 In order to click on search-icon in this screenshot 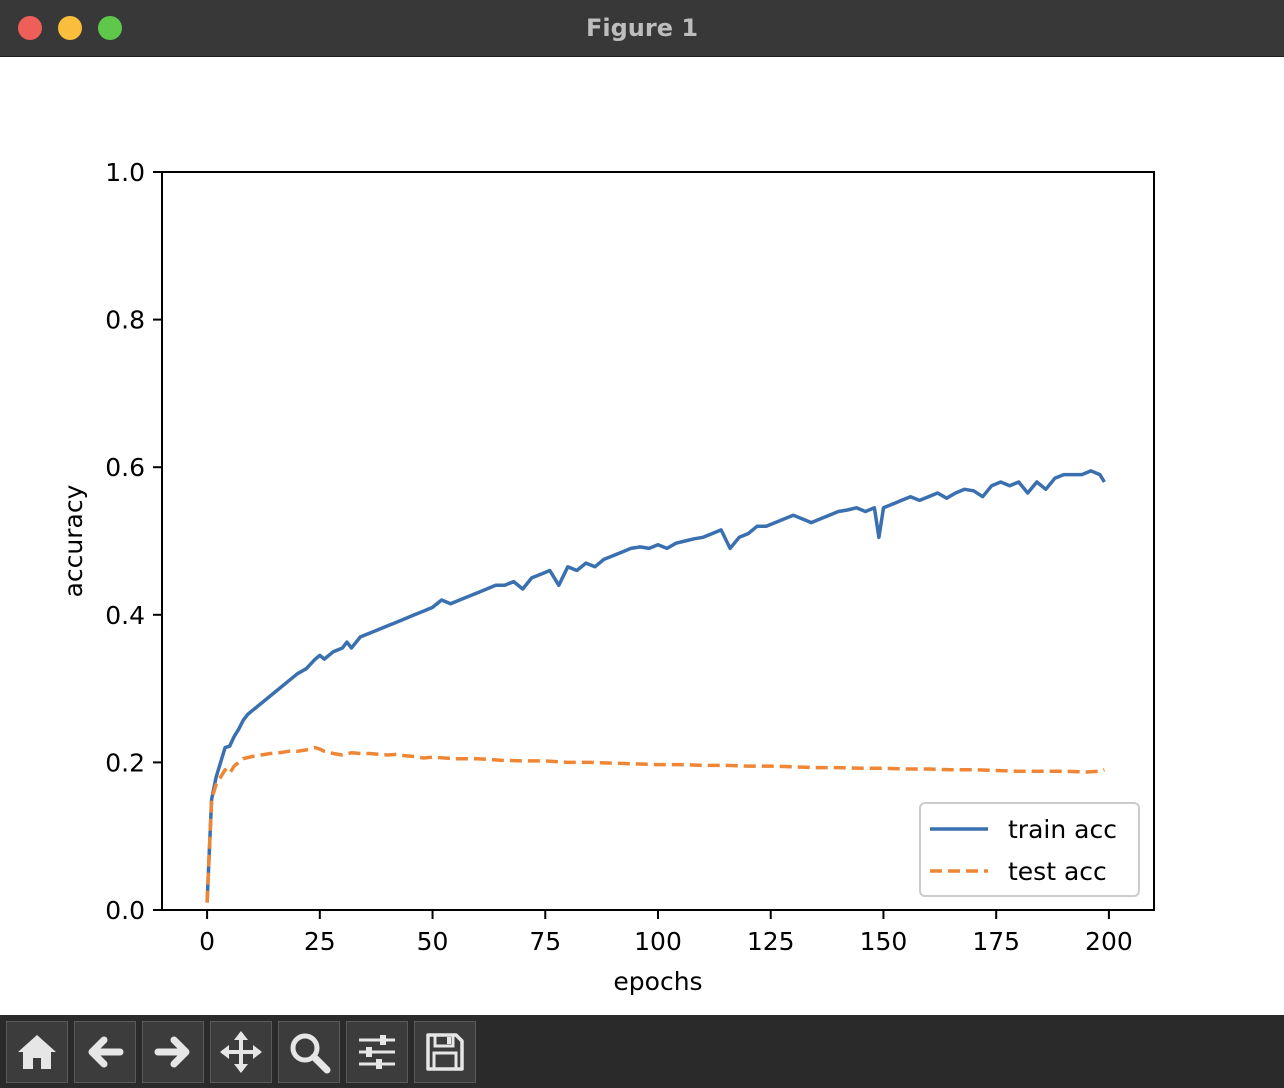, I will do `click(310, 1053)`.